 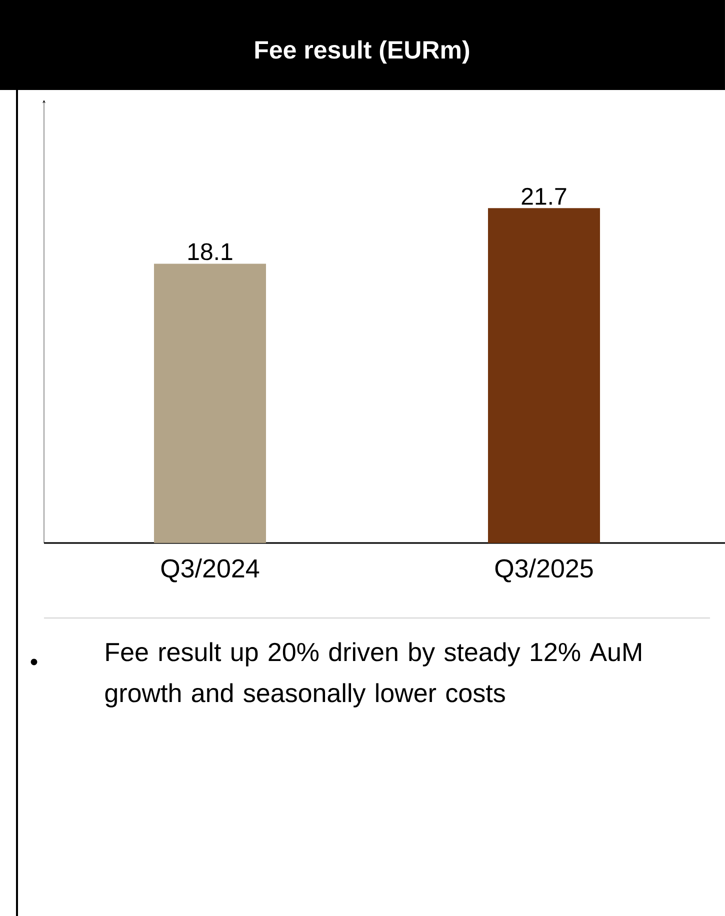 I want to click on data-label: 18.1, so click(x=210, y=251).